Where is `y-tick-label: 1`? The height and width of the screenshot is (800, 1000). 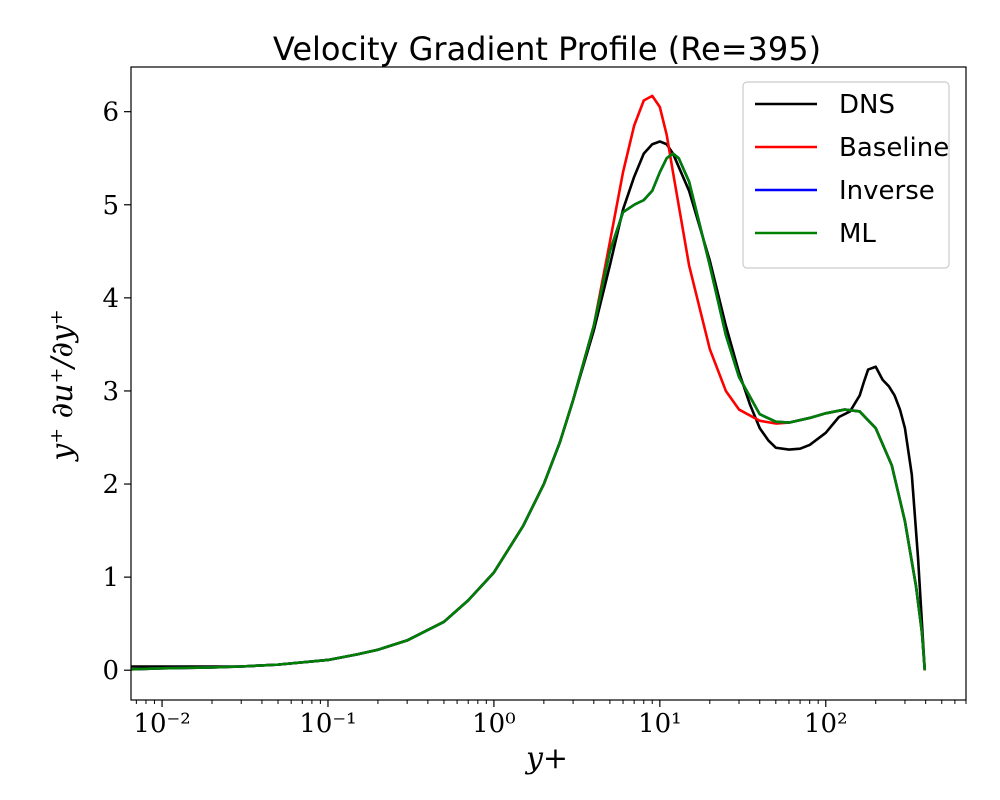 y-tick-label: 1 is located at coordinates (110, 578).